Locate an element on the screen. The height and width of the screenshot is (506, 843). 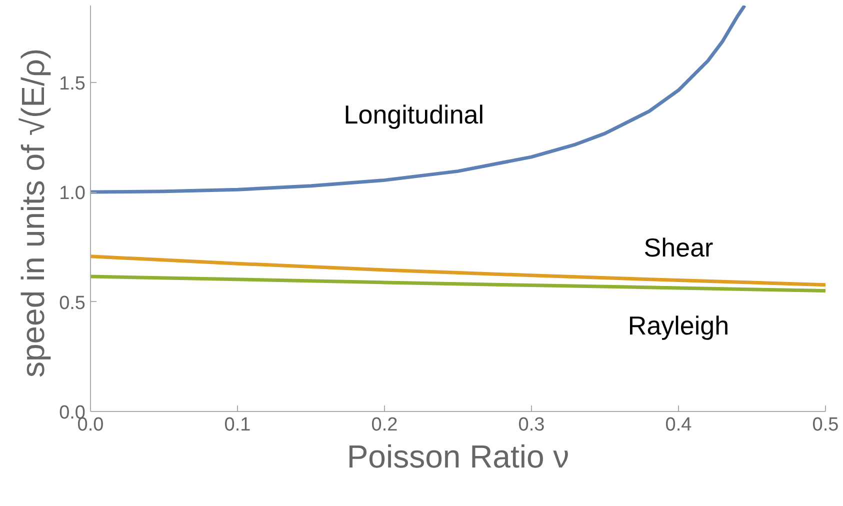
y-axis-title: speed in units of √(E/ρ) is located at coordinates (33, 213).